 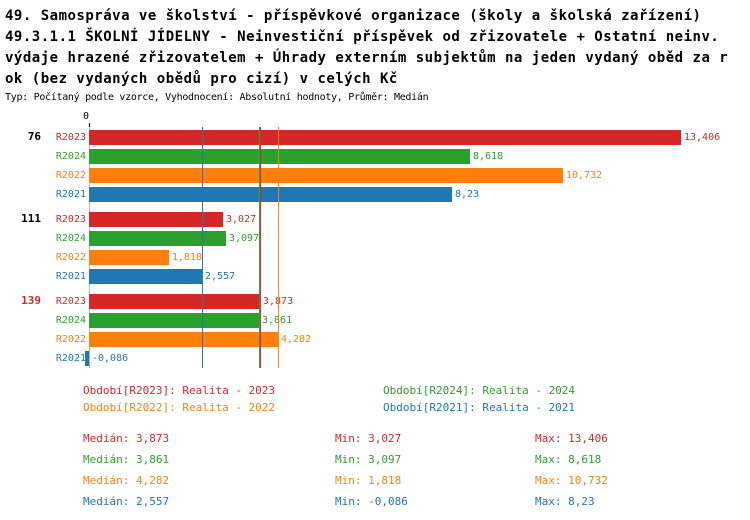 I want to click on x-axis: 0, so click(x=377, y=119).